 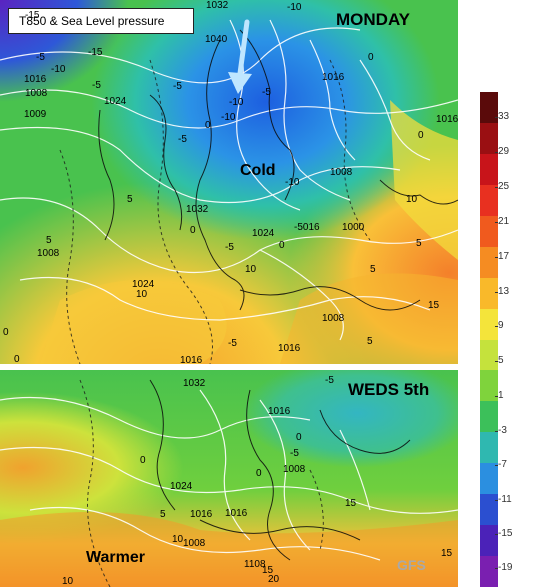 What do you see at coordinates (216, 39) in the screenshot?
I see `isobar-label: 1040` at bounding box center [216, 39].